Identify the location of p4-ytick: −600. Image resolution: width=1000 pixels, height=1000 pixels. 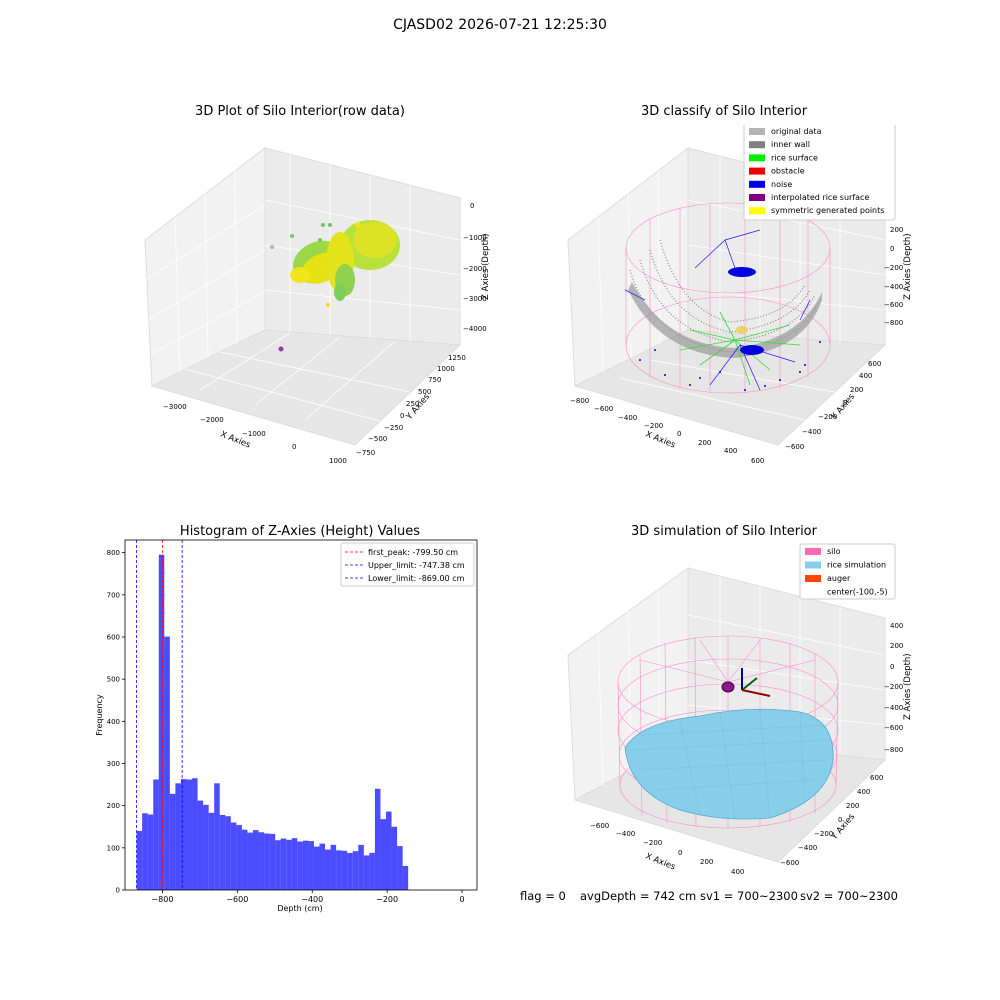
(789, 863).